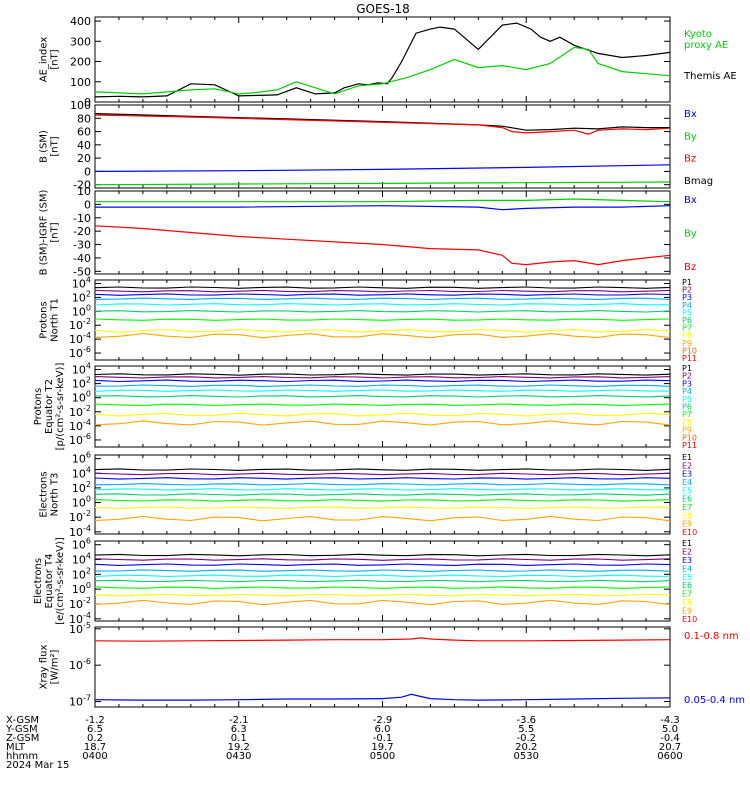 The image size is (750, 800). I want to click on series-e4, so click(382, 484).